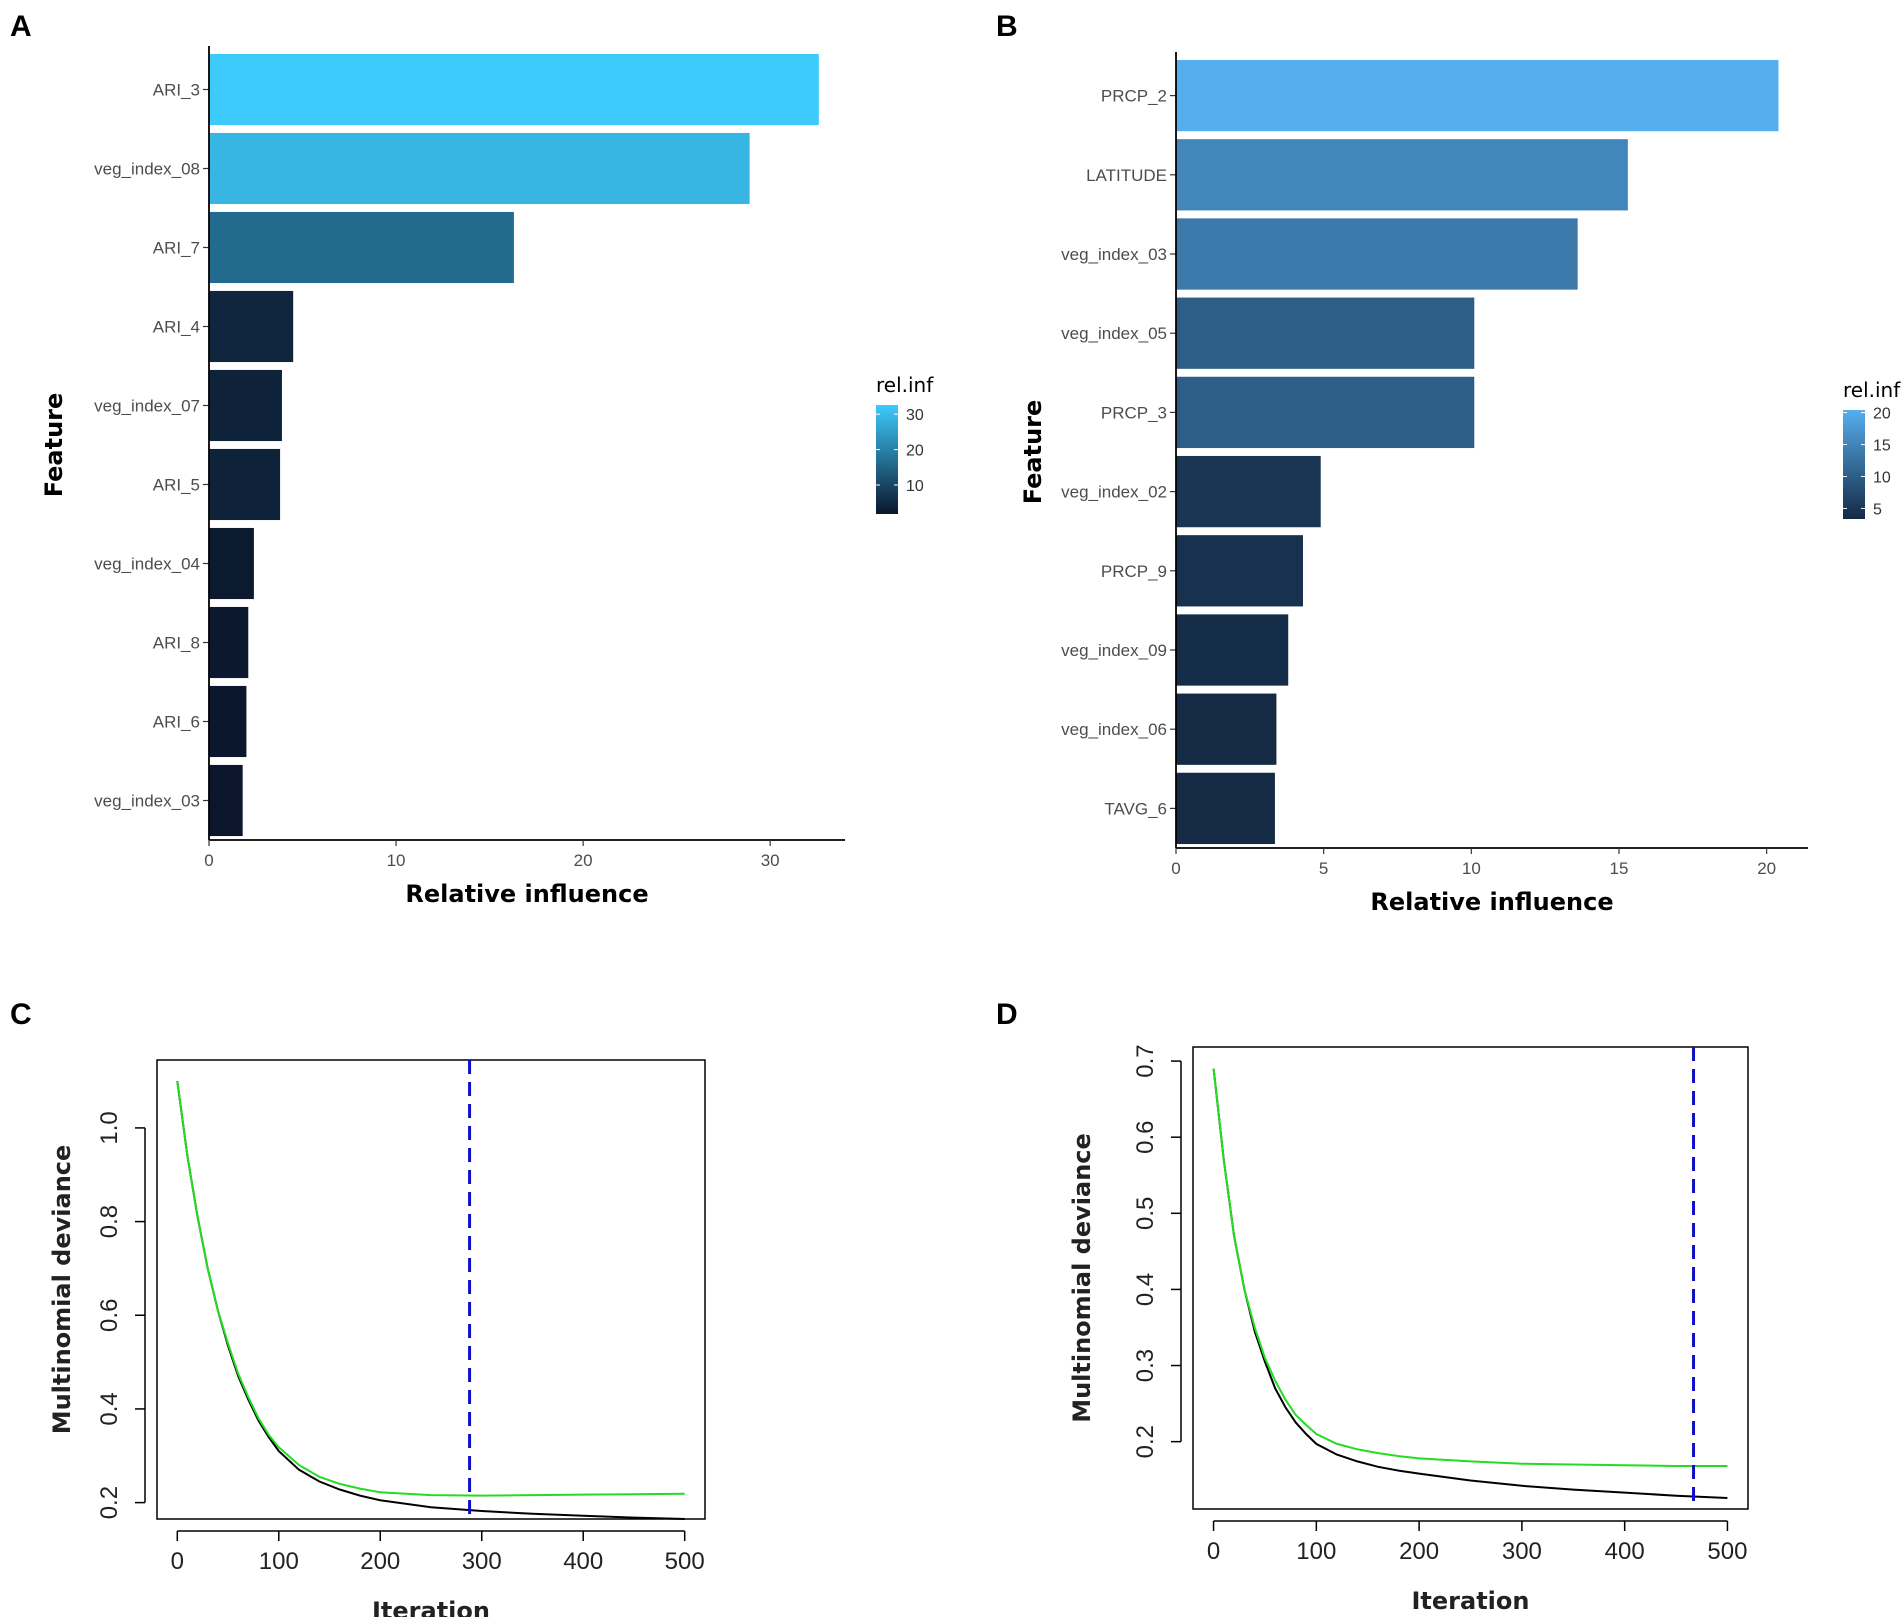 The height and width of the screenshot is (1617, 1904). Describe the element at coordinates (1126, 175) in the screenshot. I see `y-tick-label-latitude: LATITUDE` at that location.